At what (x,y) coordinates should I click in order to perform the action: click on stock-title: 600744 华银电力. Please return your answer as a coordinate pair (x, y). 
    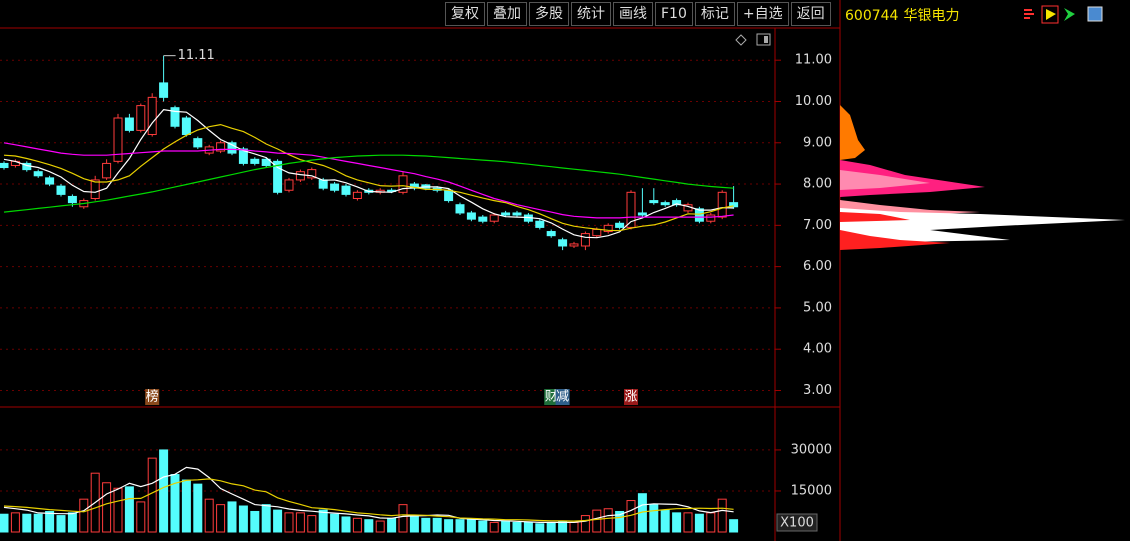
    Looking at the image, I should click on (904, 15).